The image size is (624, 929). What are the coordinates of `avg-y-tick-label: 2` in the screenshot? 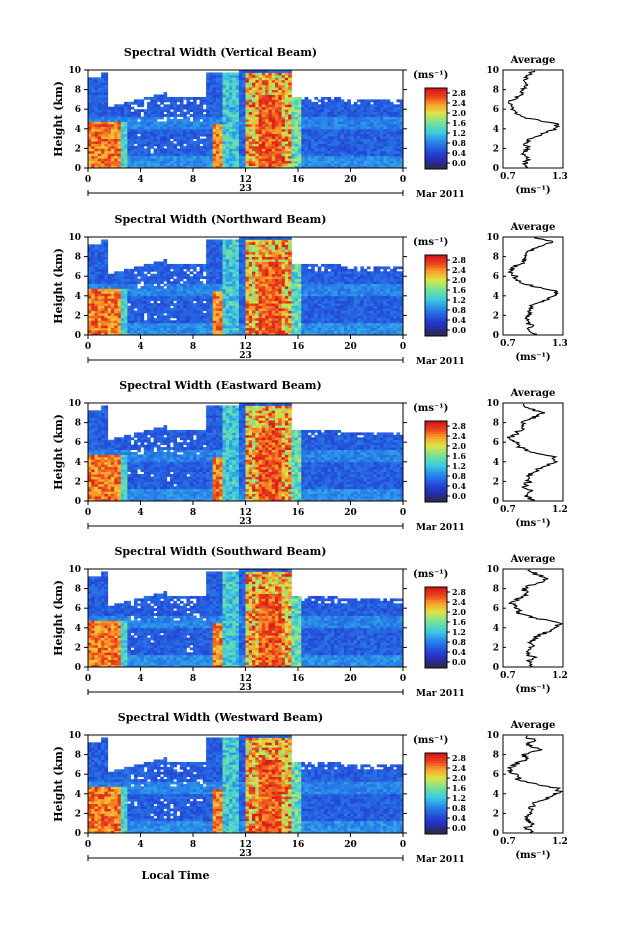 It's located at (496, 149).